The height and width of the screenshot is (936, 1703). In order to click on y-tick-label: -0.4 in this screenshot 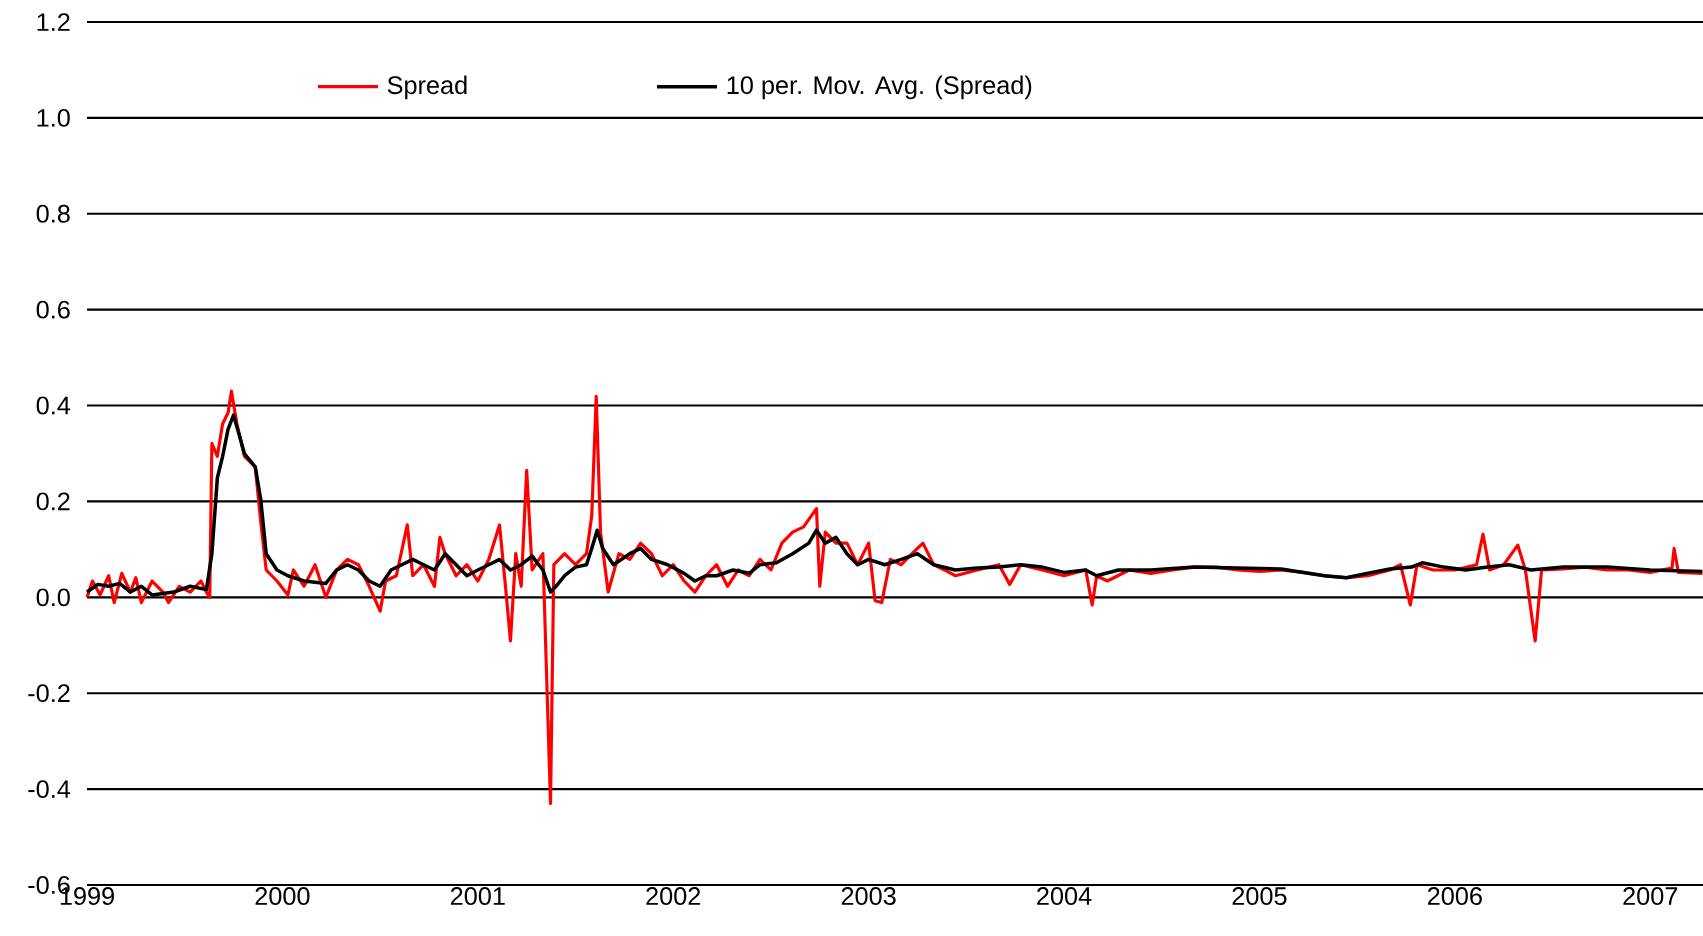, I will do `click(49, 789)`.